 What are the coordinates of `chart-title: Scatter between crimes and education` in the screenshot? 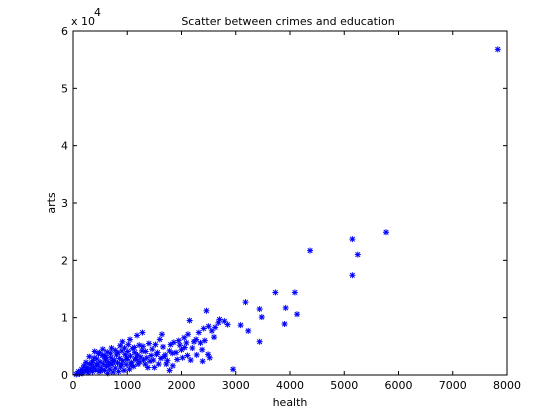 It's located at (287, 21).